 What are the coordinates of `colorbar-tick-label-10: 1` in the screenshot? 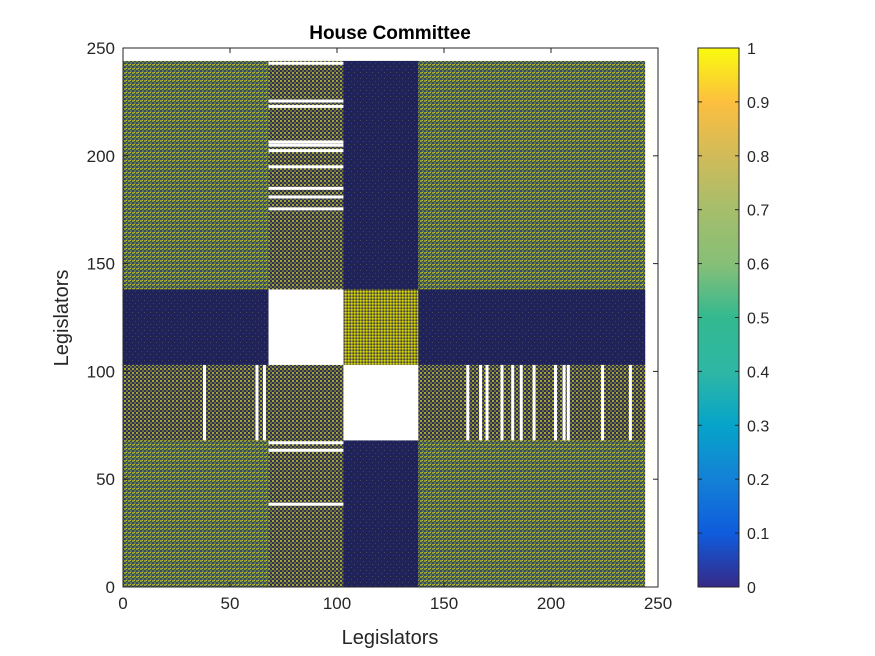 It's located at (751, 49).